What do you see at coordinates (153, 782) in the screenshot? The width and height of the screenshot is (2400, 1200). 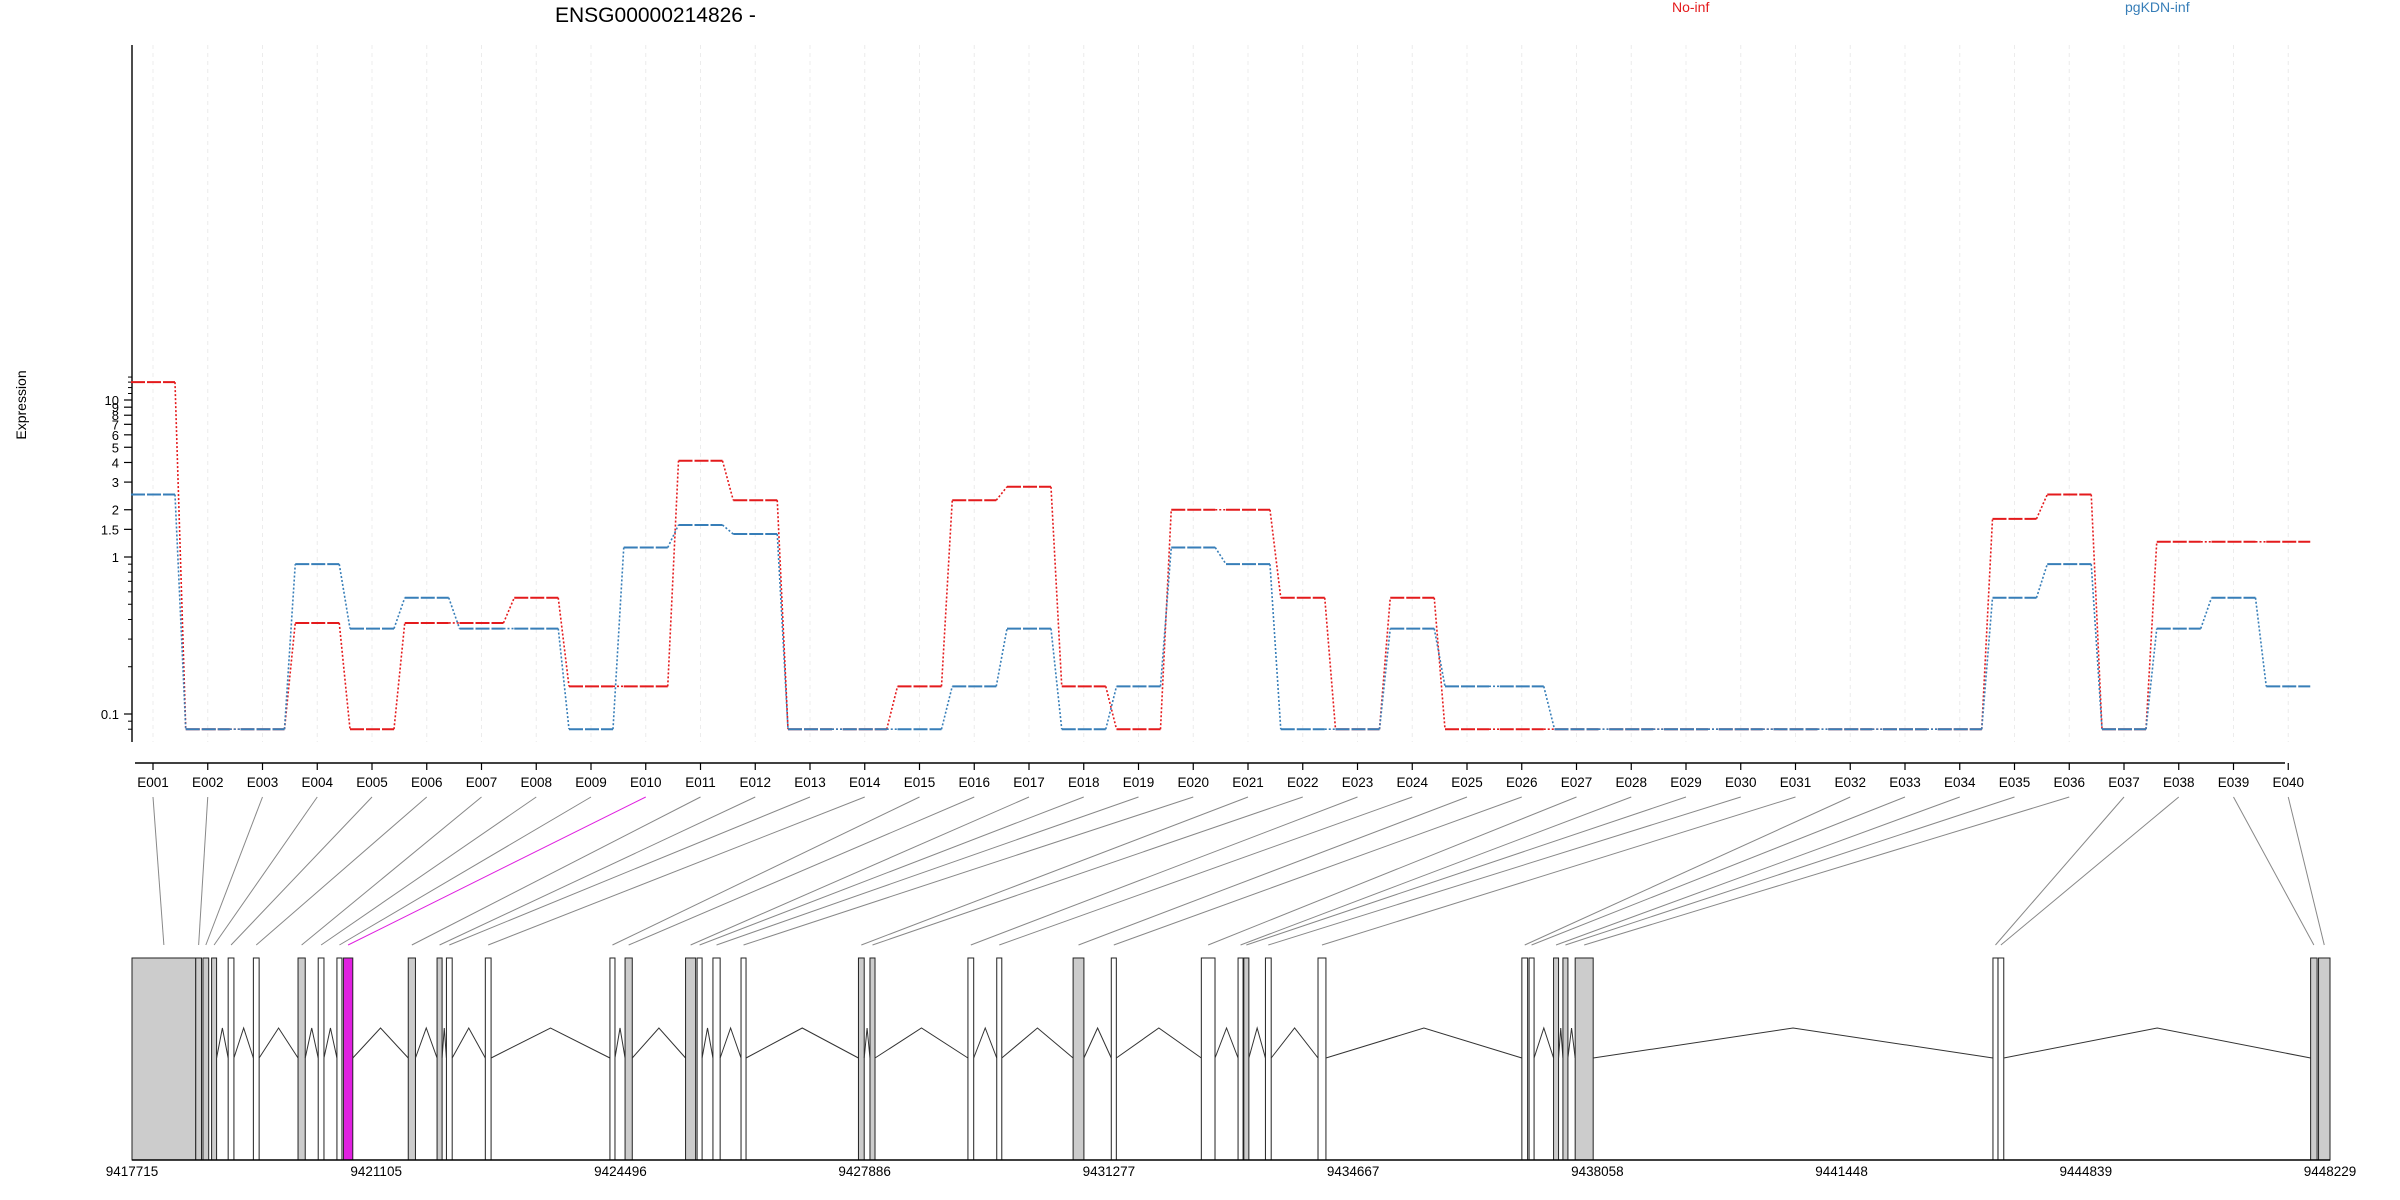 I see `x-tick-label: E001` at bounding box center [153, 782].